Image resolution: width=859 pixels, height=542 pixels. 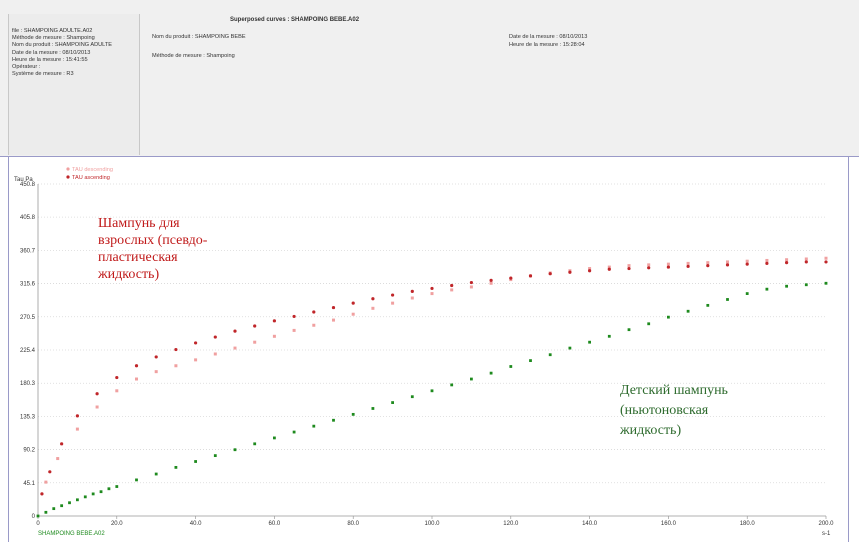 What do you see at coordinates (92, 170) in the screenshot?
I see `legend-descending: TAU descending` at bounding box center [92, 170].